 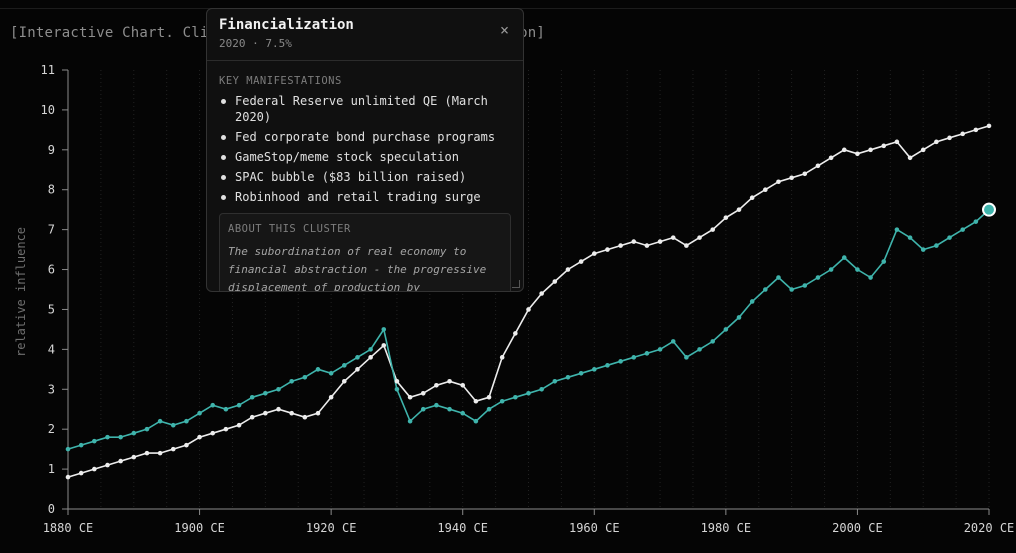 What do you see at coordinates (989, 209) in the screenshot?
I see `selected-data-point` at bounding box center [989, 209].